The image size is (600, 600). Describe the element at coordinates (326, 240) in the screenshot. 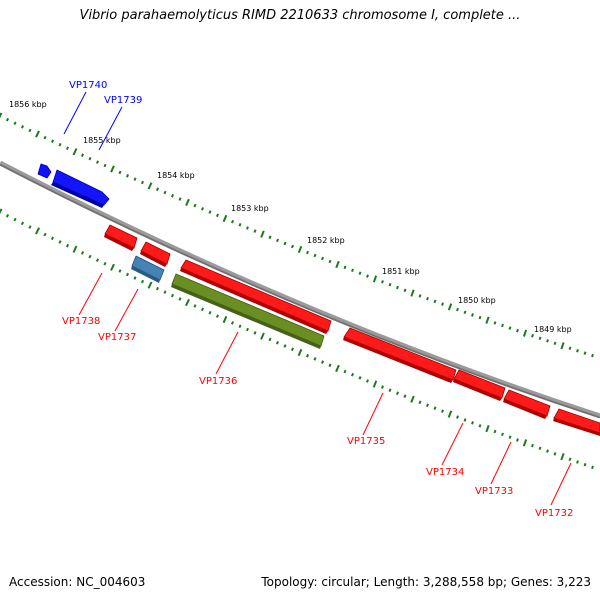

I see `scale-label: 1852 kbp` at that location.